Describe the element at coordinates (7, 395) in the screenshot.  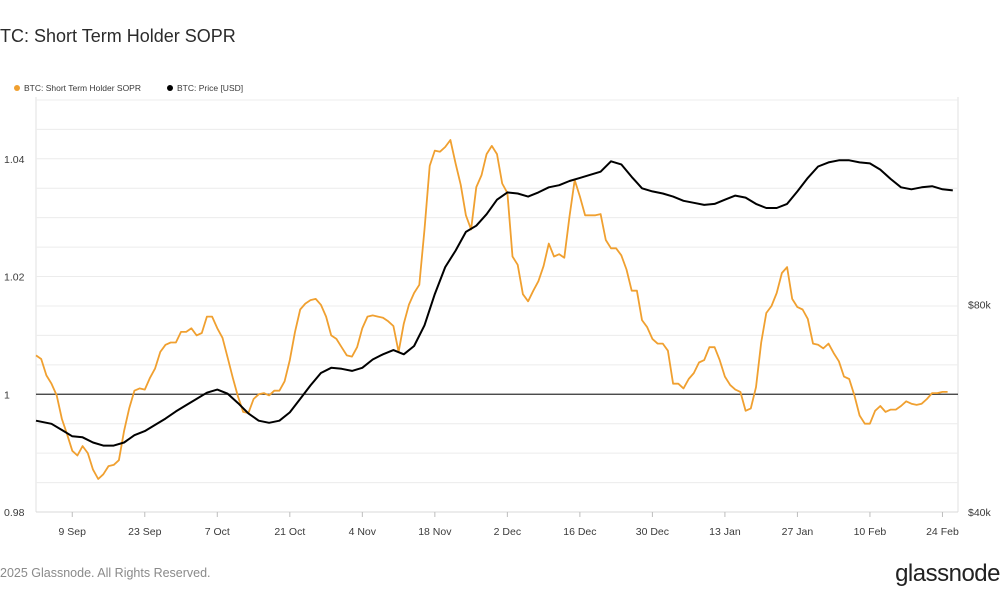
I see `y-left-tick-label: 1` at that location.